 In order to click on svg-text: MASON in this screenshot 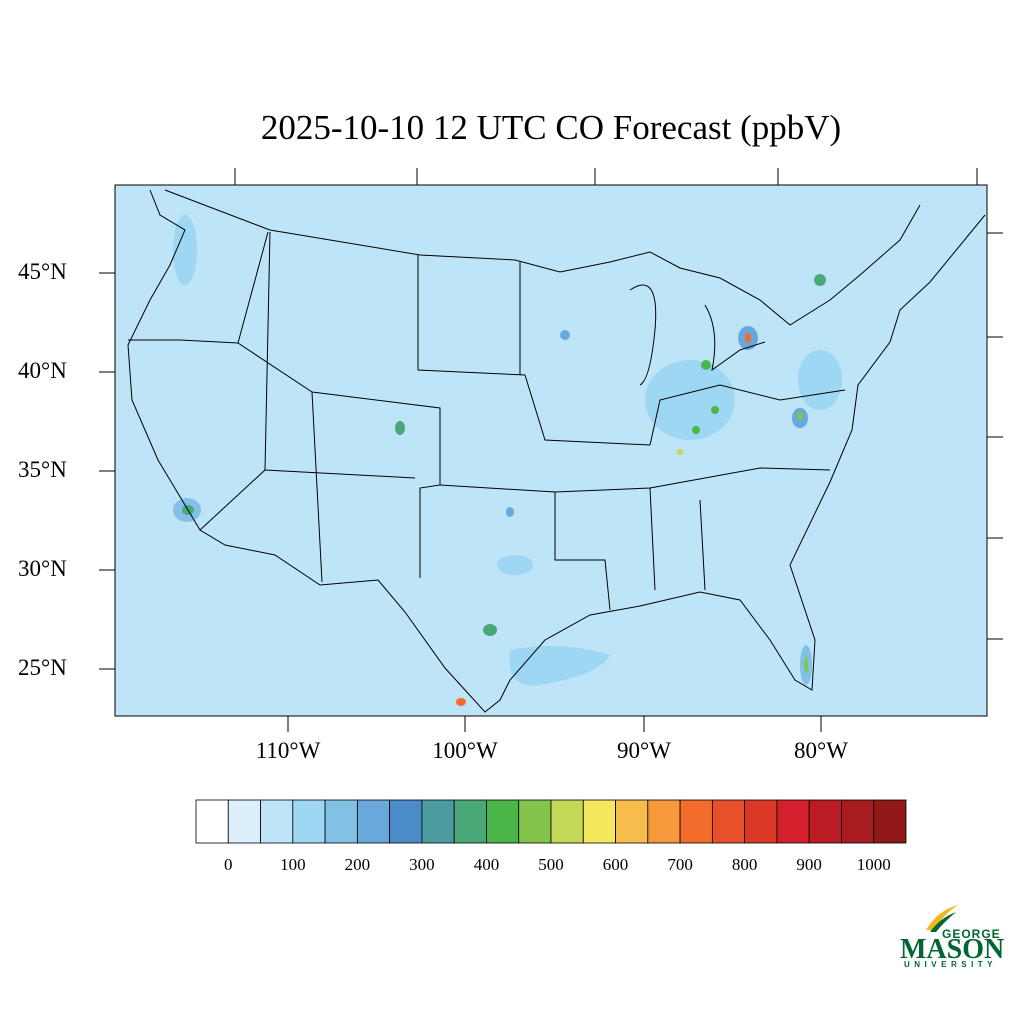, I will do `click(952, 949)`.